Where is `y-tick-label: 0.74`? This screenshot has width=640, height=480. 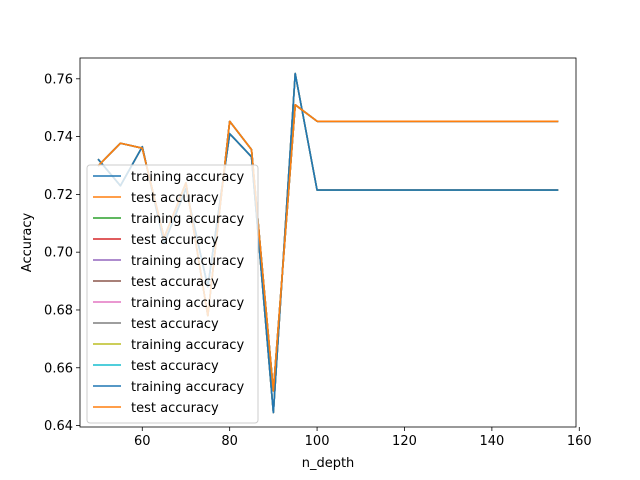 y-tick-label: 0.74 is located at coordinates (58, 137).